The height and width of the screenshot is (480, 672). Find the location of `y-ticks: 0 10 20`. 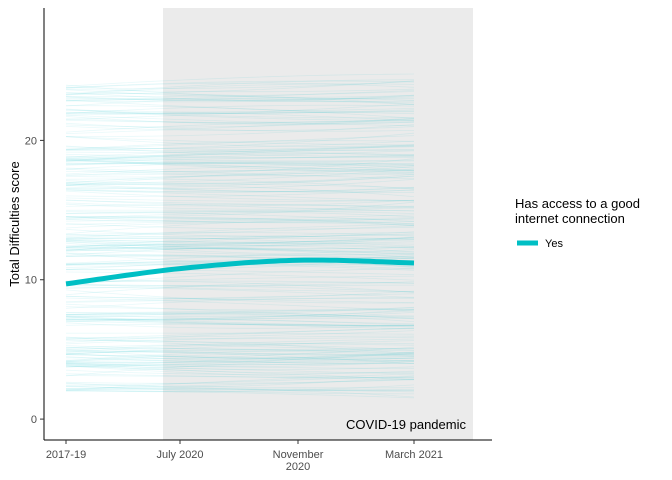

y-ticks: 0 10 20 is located at coordinates (34, 280).